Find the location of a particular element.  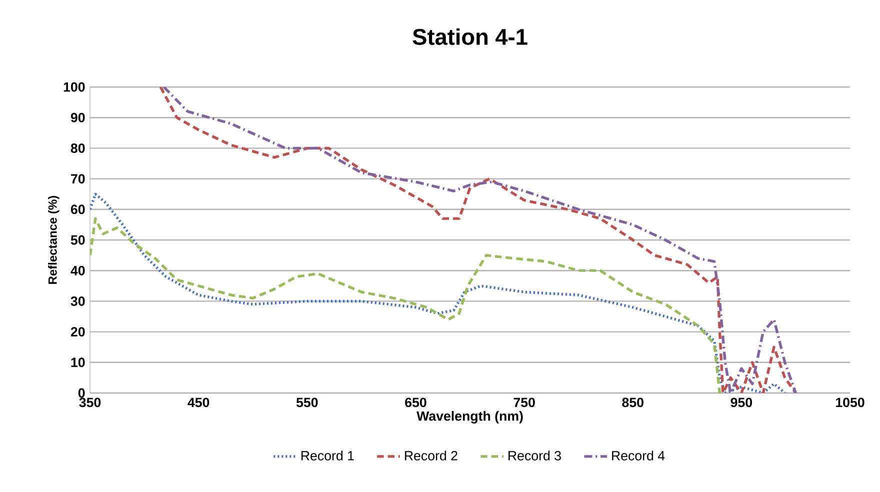

y-tick-label: 80 is located at coordinates (77, 148).